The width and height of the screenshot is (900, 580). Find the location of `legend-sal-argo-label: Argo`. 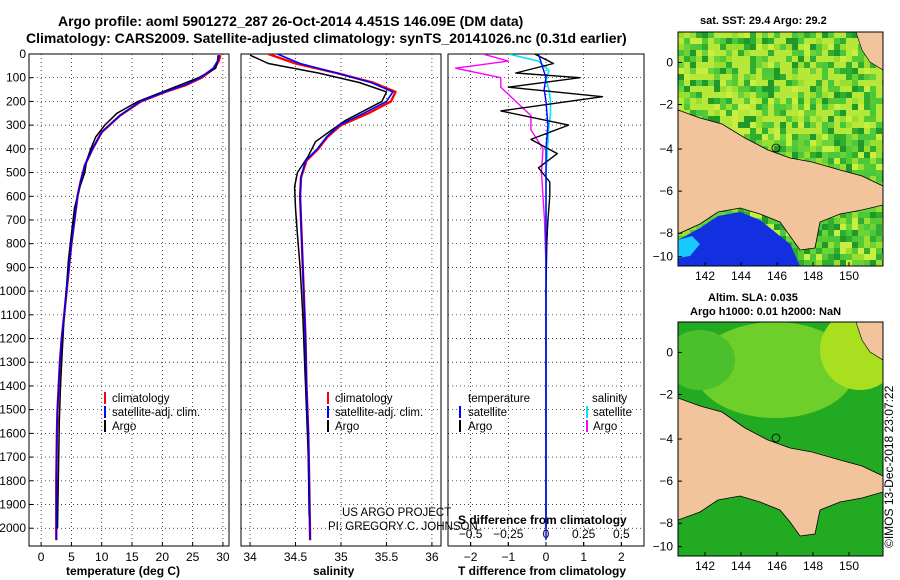

legend-sal-argo-label: Argo is located at coordinates (605, 427).